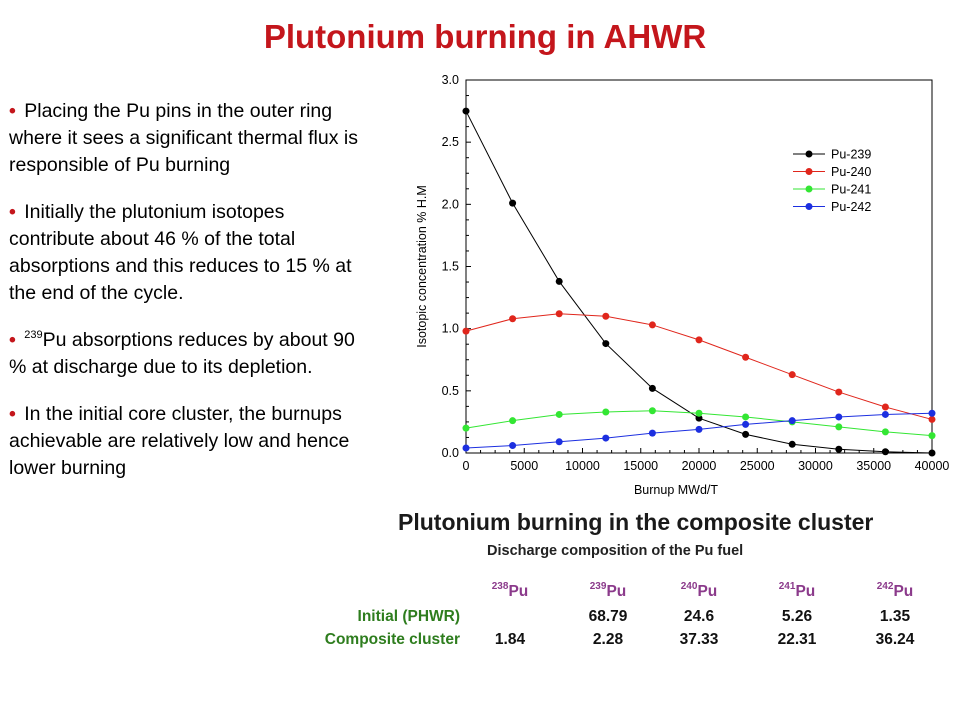  What do you see at coordinates (895, 639) in the screenshot?
I see `table-cell: 36.24` at bounding box center [895, 639].